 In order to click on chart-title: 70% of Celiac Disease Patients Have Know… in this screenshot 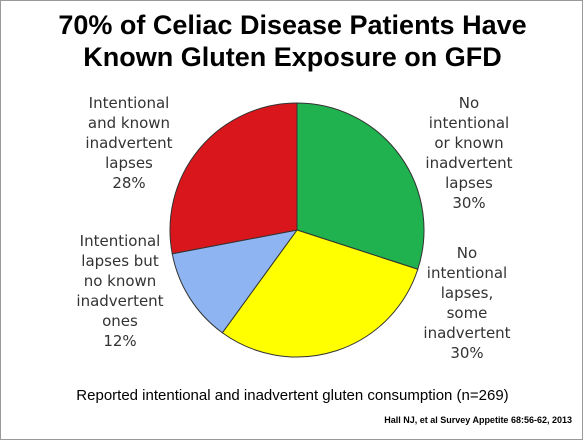, I will do `click(292, 41)`.